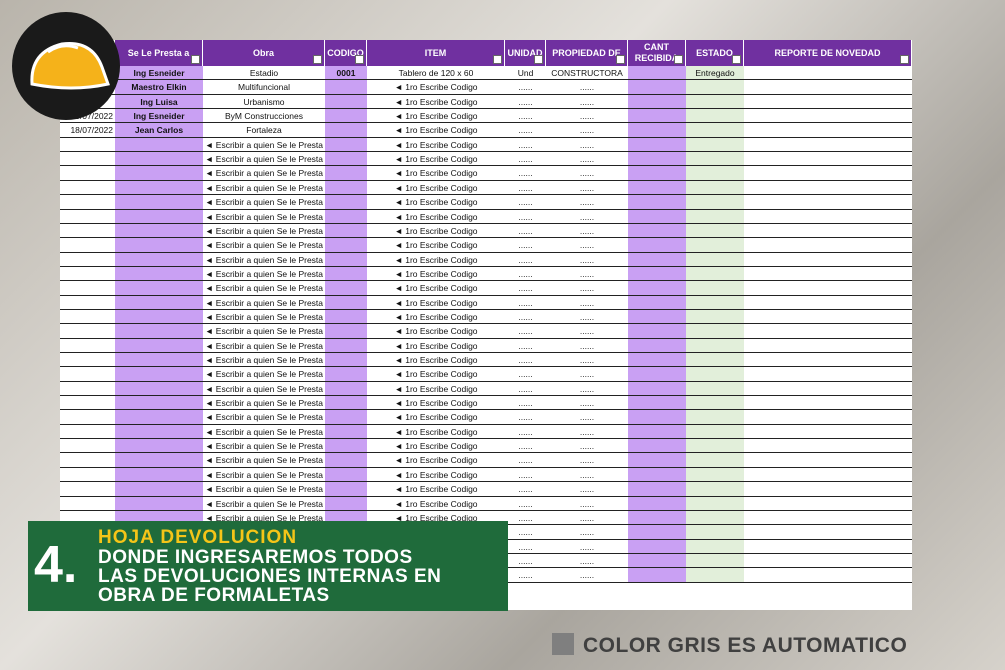 The image size is (1005, 670). I want to click on cell: Fortaleza, so click(264, 130).